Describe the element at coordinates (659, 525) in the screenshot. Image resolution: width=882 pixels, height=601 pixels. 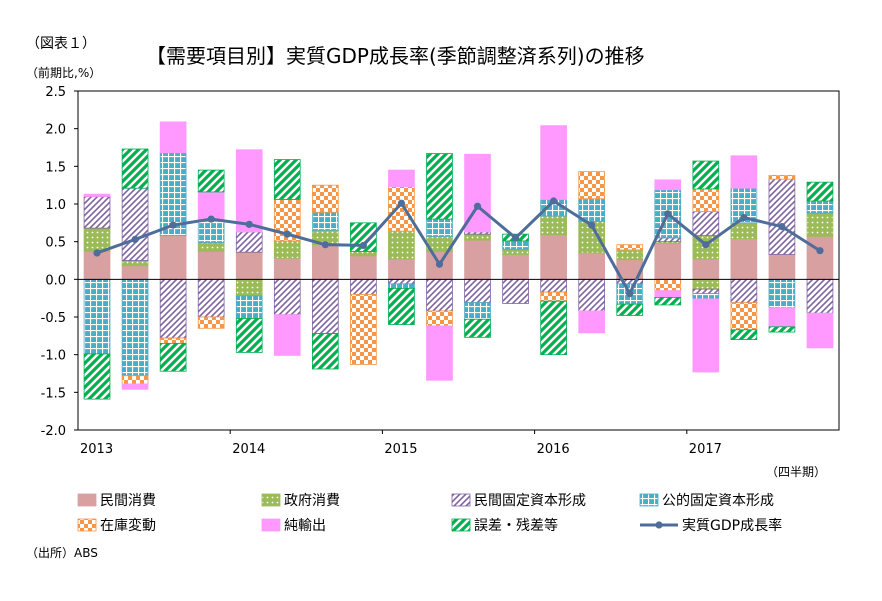
I see `legend-swatch-marker` at that location.